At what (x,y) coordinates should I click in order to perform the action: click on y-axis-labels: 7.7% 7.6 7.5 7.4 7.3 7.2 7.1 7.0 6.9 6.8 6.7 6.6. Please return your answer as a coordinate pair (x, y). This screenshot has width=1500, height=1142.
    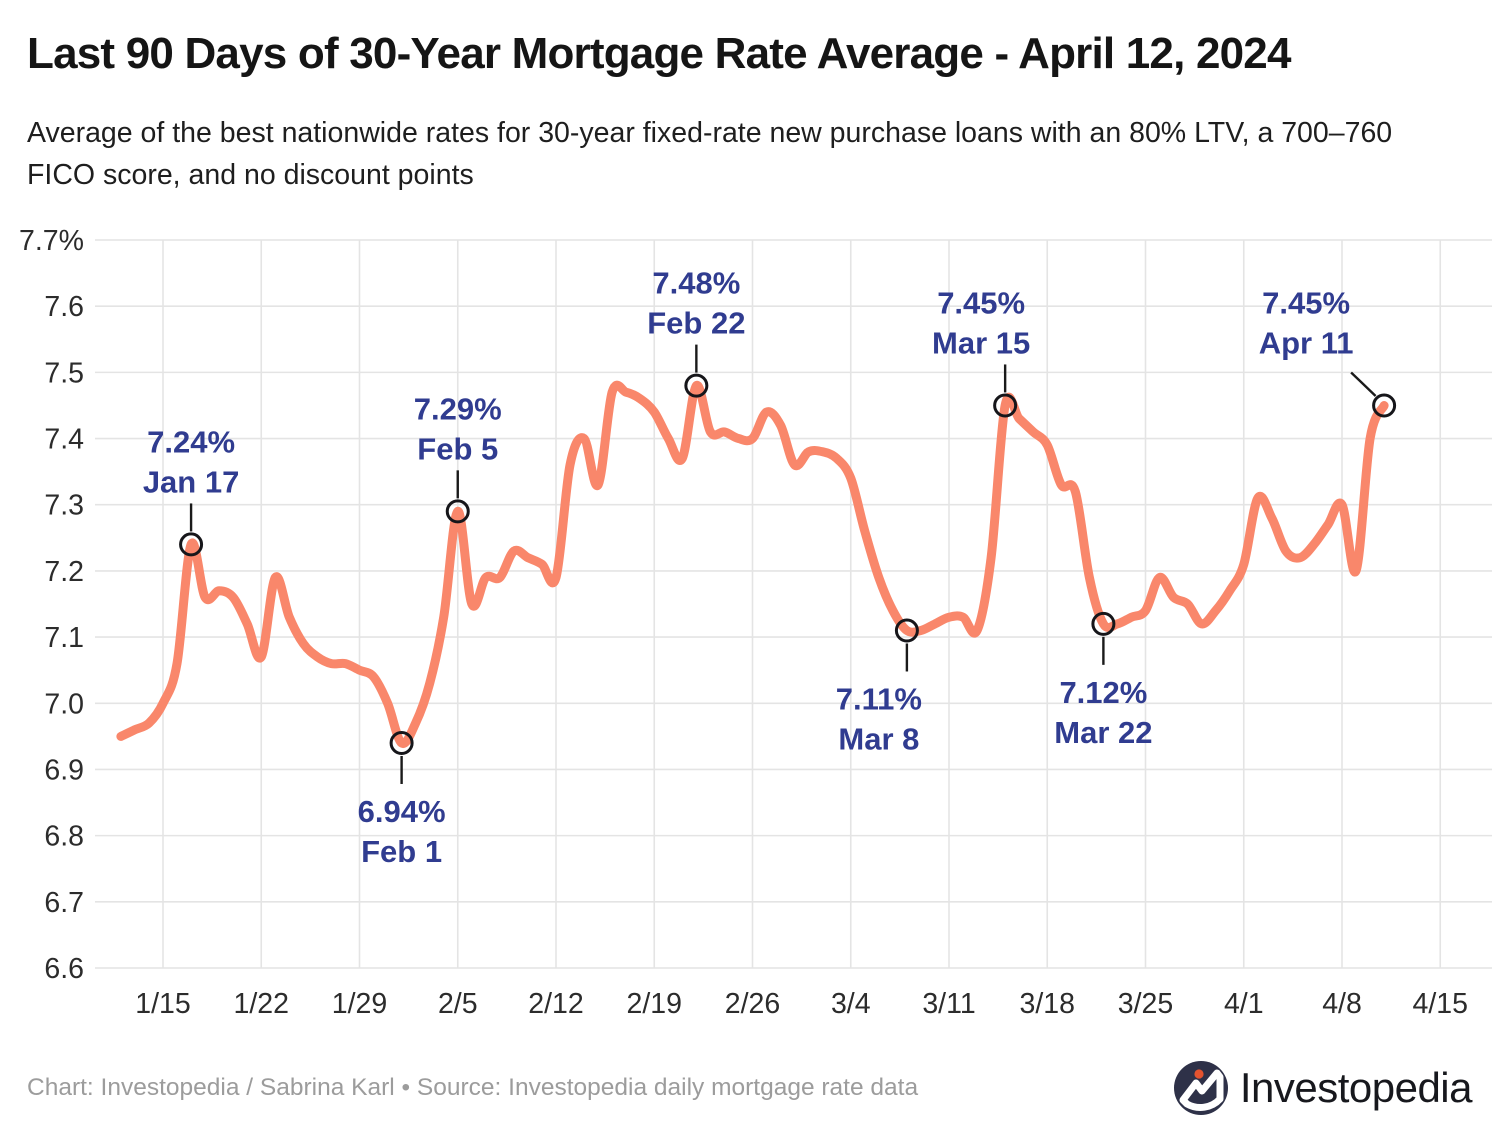
    Looking at the image, I should click on (51, 605).